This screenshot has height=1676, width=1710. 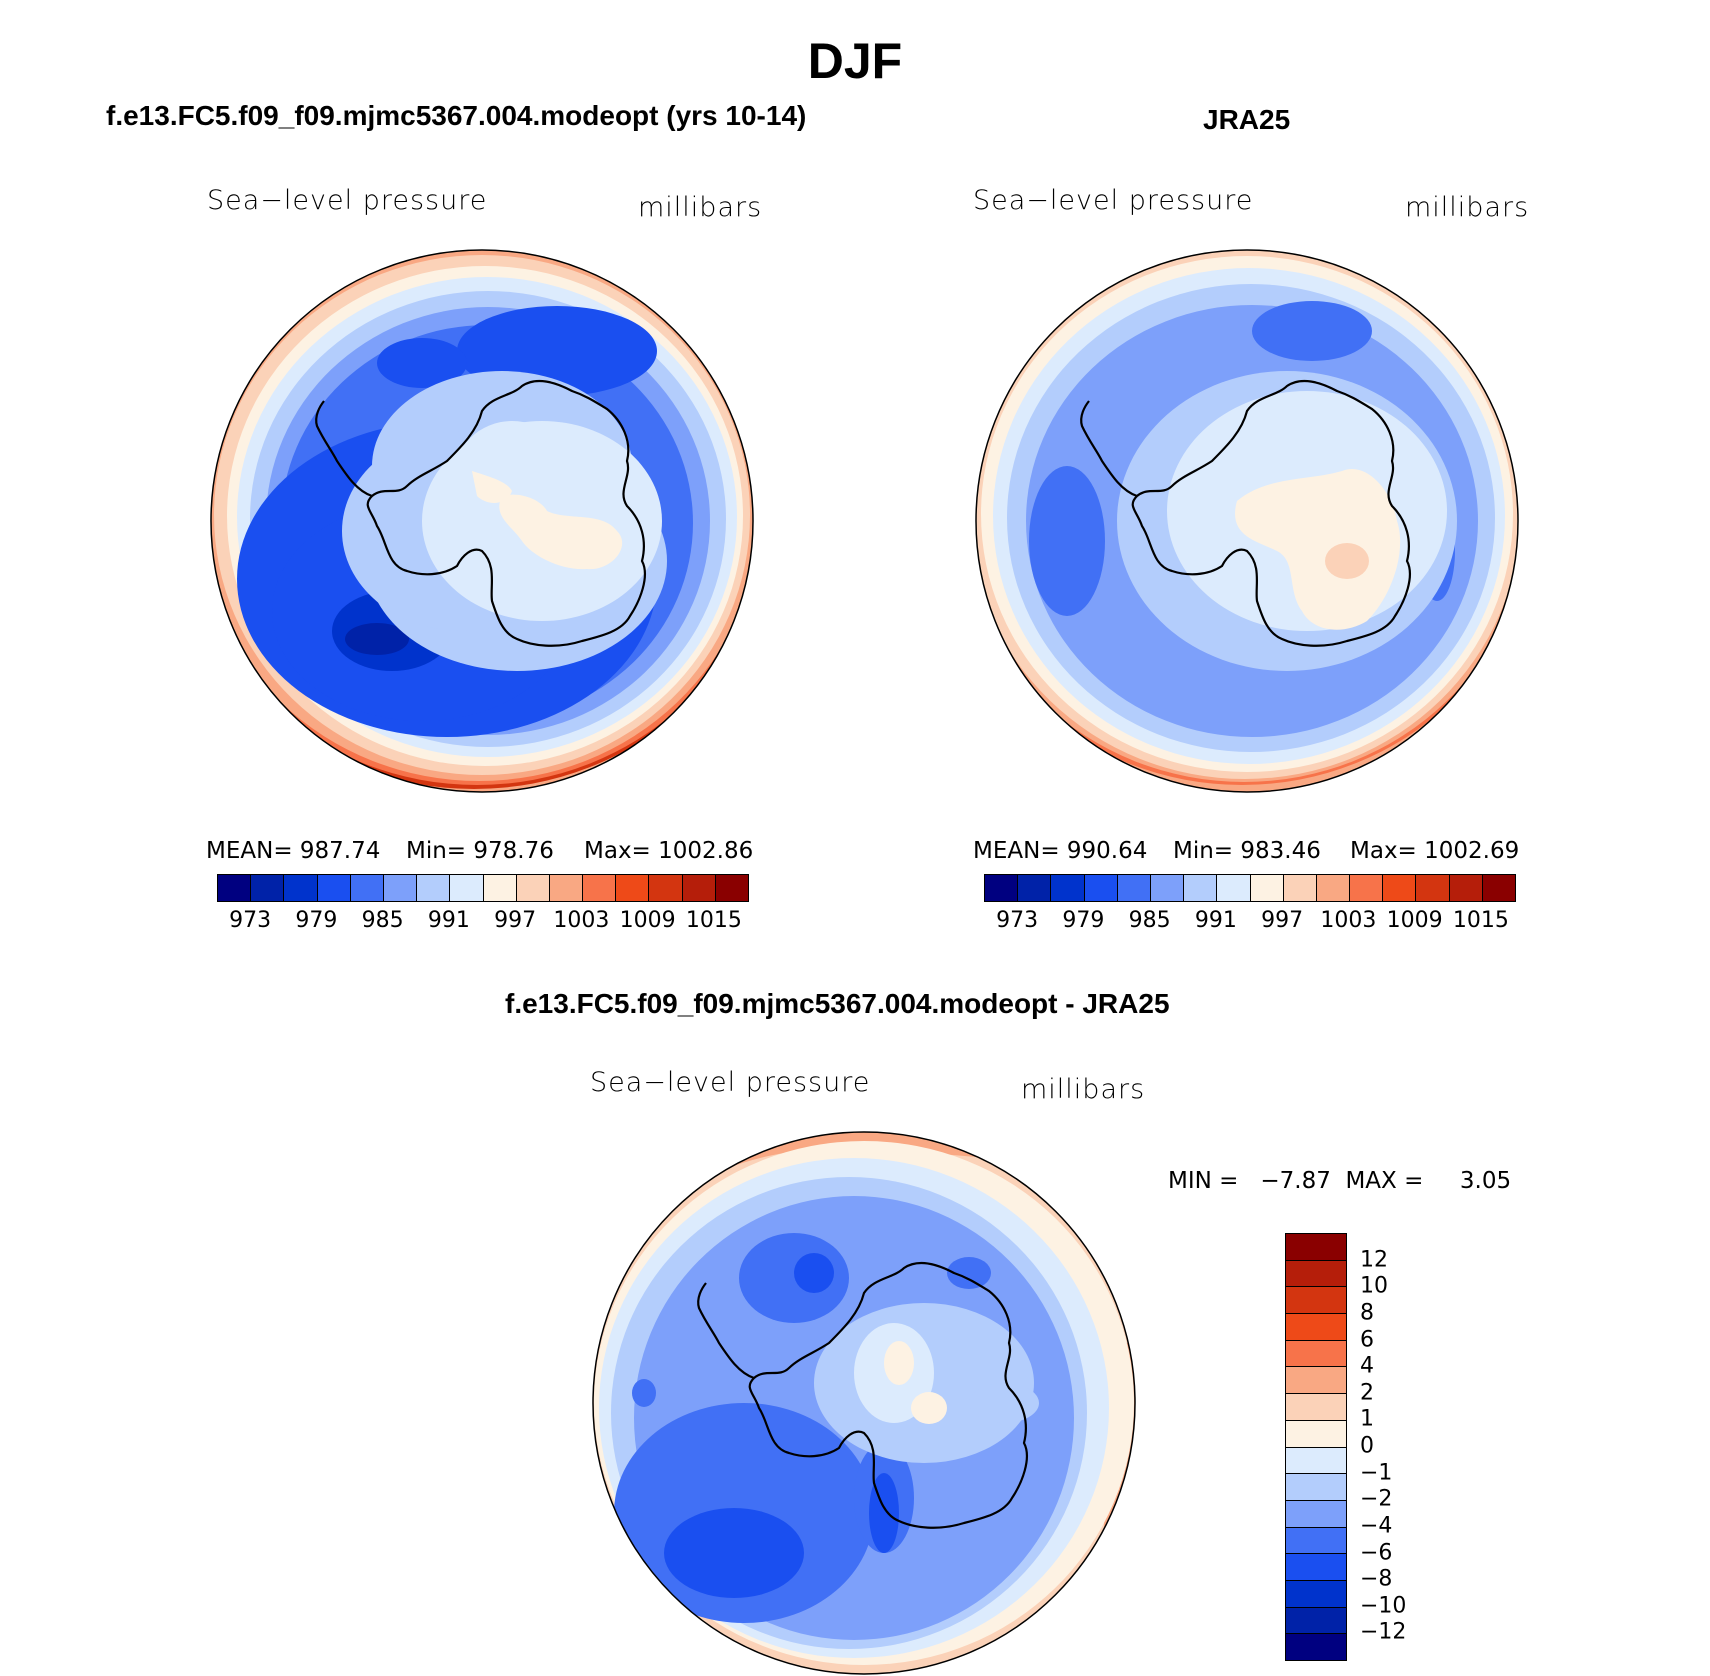 What do you see at coordinates (864, 1403) in the screenshot?
I see `diff-slp-map` at bounding box center [864, 1403].